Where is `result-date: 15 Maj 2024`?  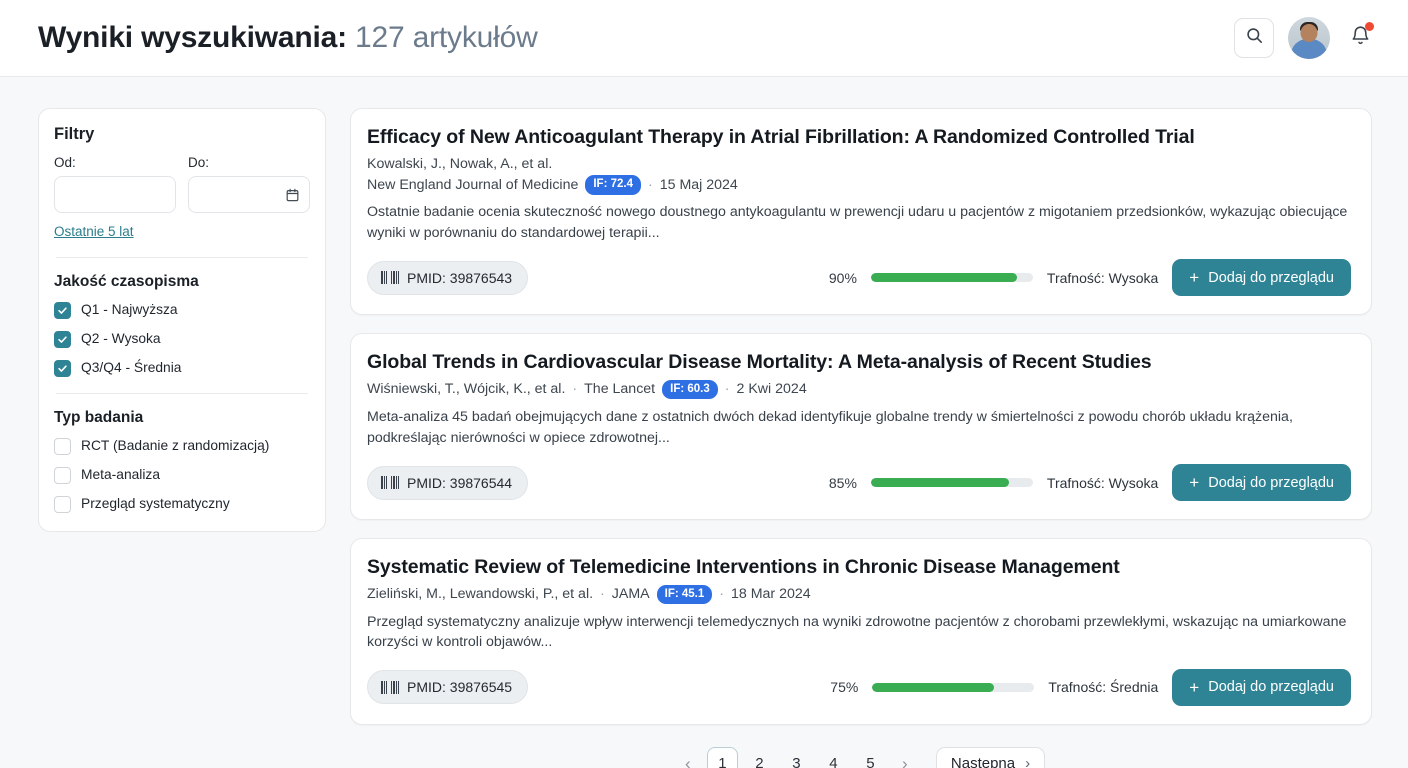 result-date: 15 Maj 2024 is located at coordinates (698, 184).